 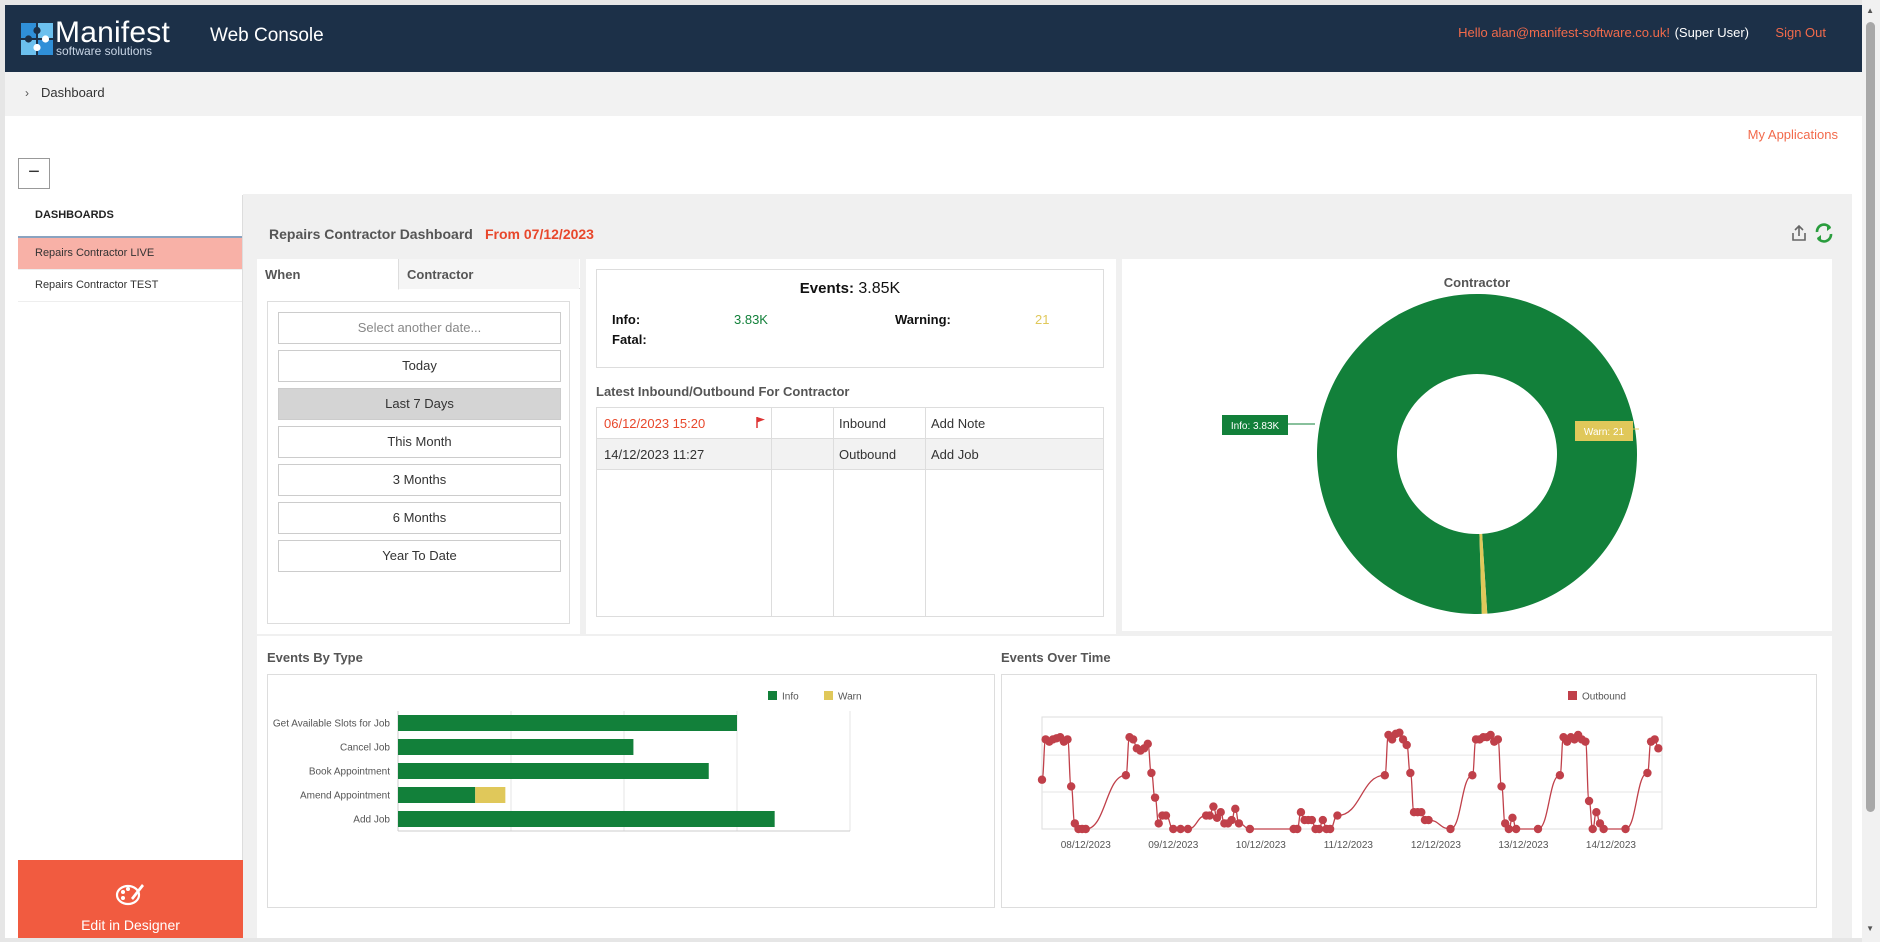 What do you see at coordinates (850, 454) in the screenshot?
I see `table-row: 14/12/2023 11:27 Outbound Add Job` at bounding box center [850, 454].